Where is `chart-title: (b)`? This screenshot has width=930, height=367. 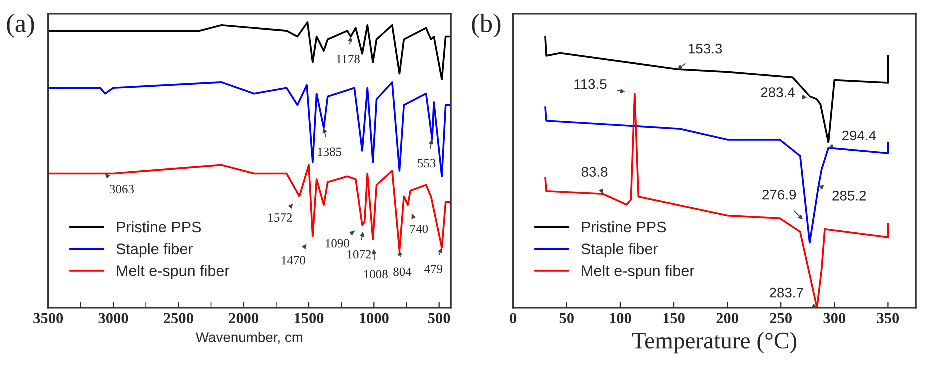 chart-title: (b) is located at coordinates (486, 26).